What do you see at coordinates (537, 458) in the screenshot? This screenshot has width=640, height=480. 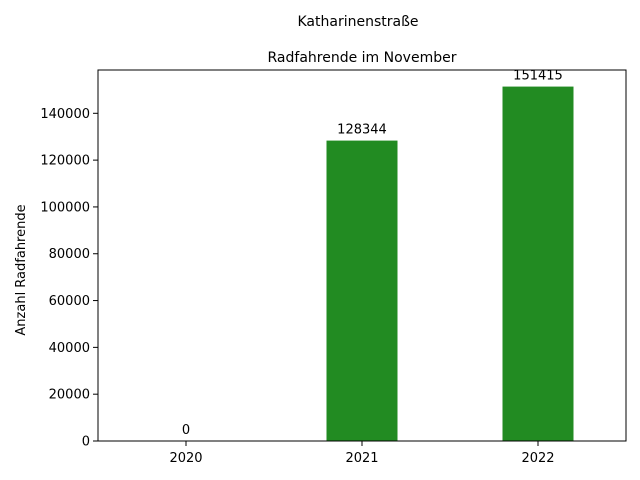 I see `x-tick-label-2022: 2022` at bounding box center [537, 458].